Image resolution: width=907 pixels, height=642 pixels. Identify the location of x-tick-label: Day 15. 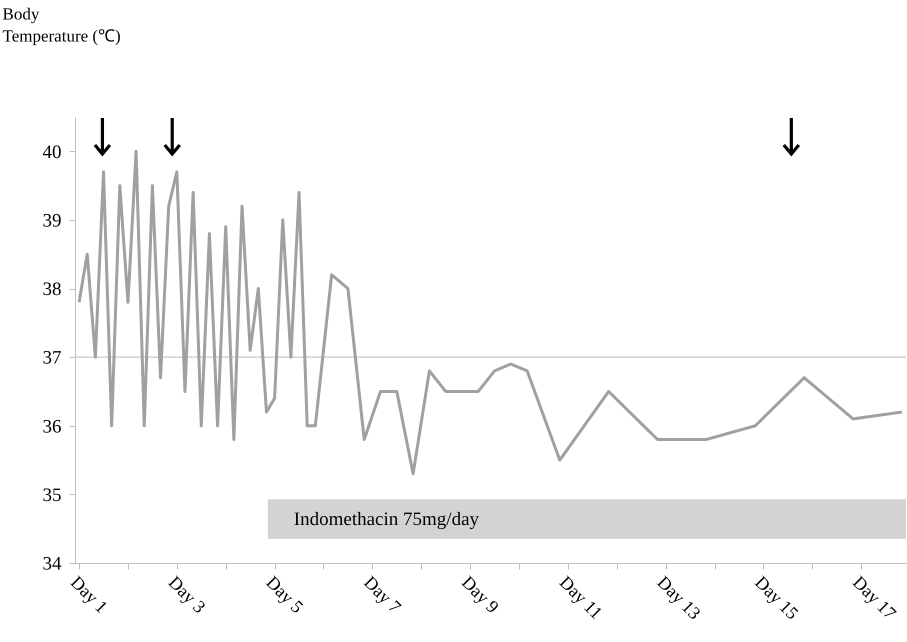
(776, 598).